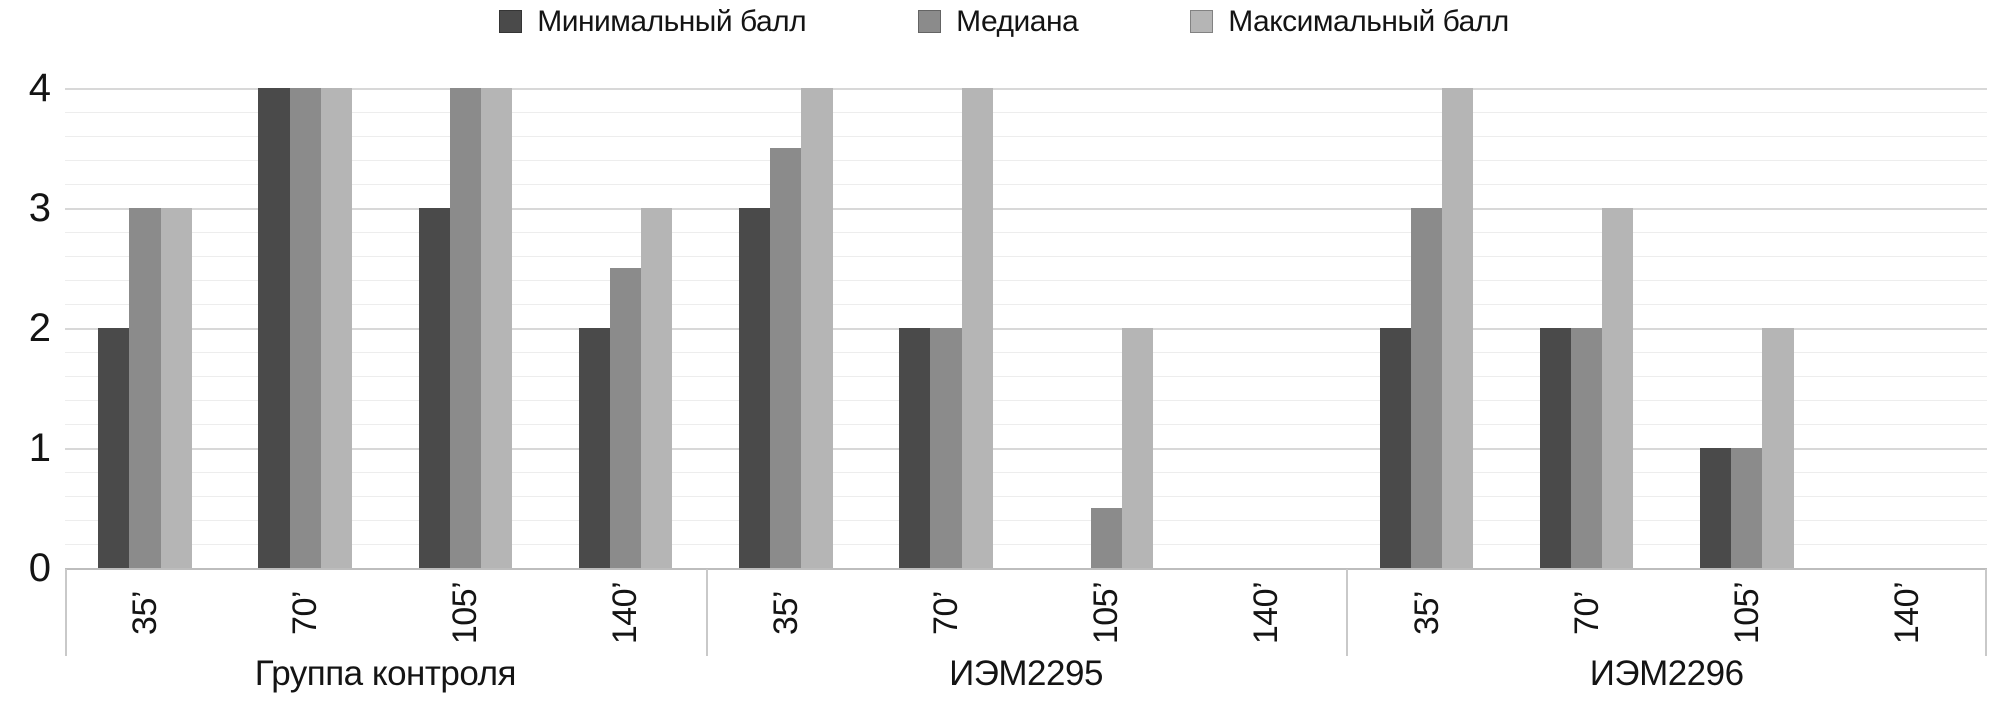  I want to click on legend-item: Медиана, so click(998, 21).